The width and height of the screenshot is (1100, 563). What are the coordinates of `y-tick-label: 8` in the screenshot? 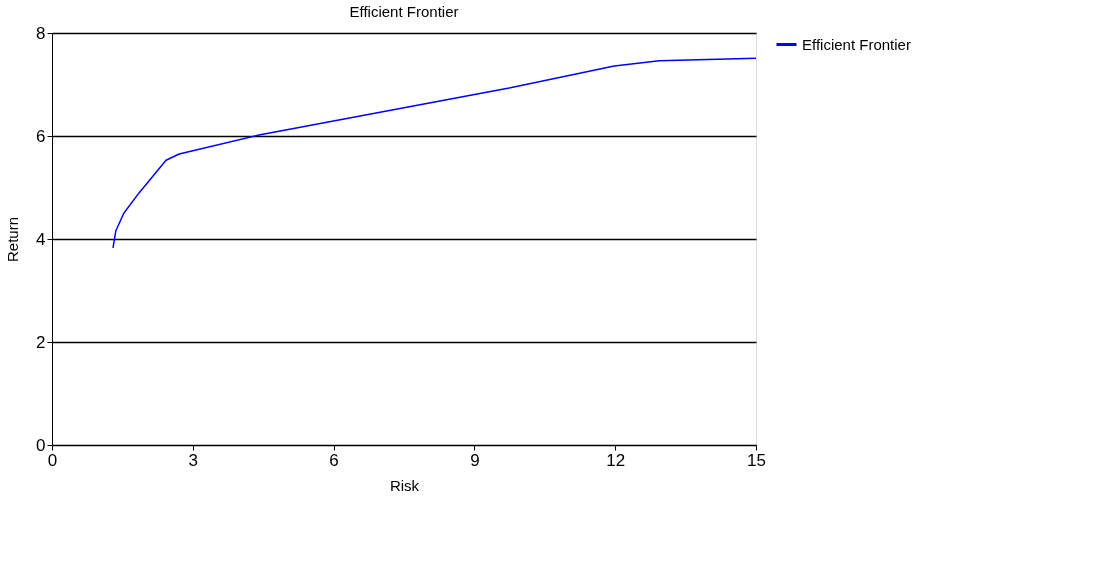 It's located at (41, 33).